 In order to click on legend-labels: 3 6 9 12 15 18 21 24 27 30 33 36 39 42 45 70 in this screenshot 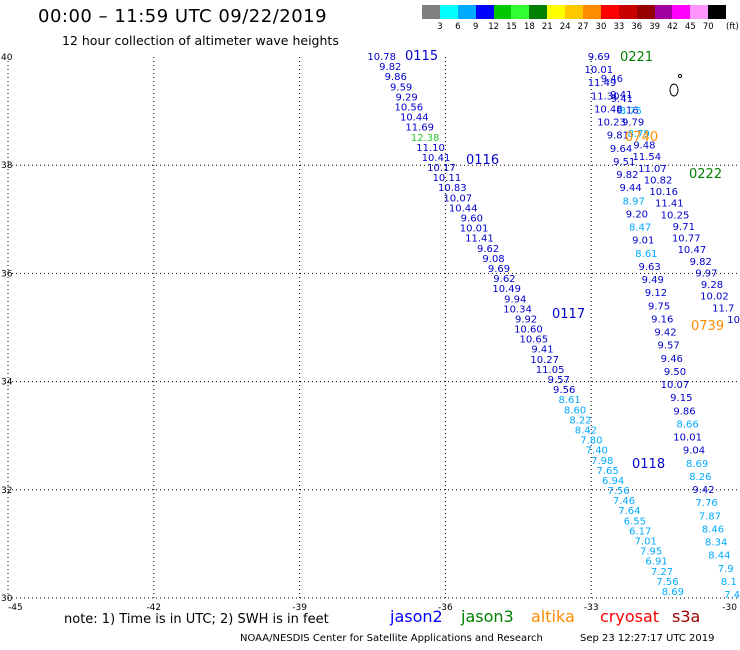, I will do `click(574, 27)`.